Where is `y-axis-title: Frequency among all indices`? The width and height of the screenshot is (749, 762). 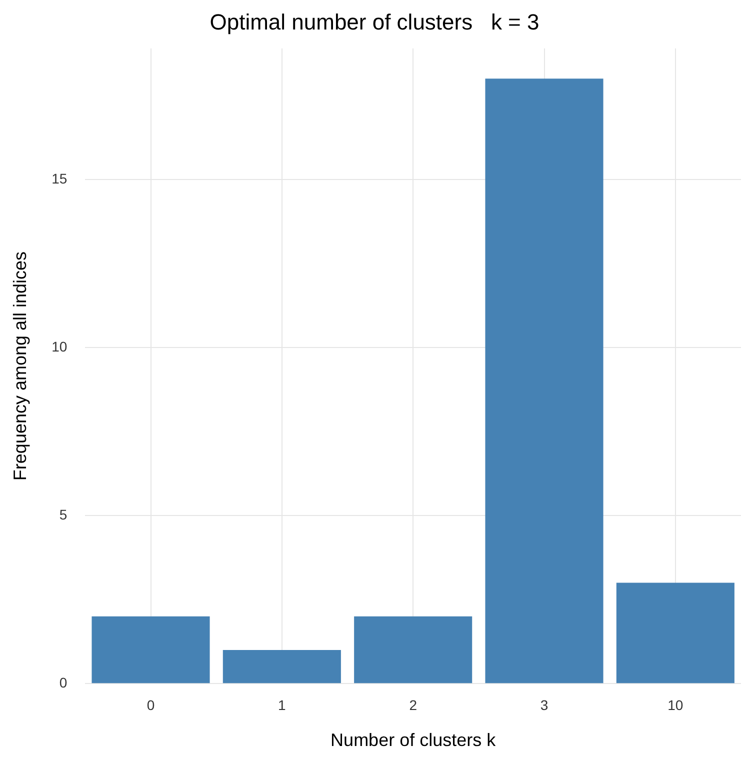 y-axis-title: Frequency among all indices is located at coordinates (20, 366).